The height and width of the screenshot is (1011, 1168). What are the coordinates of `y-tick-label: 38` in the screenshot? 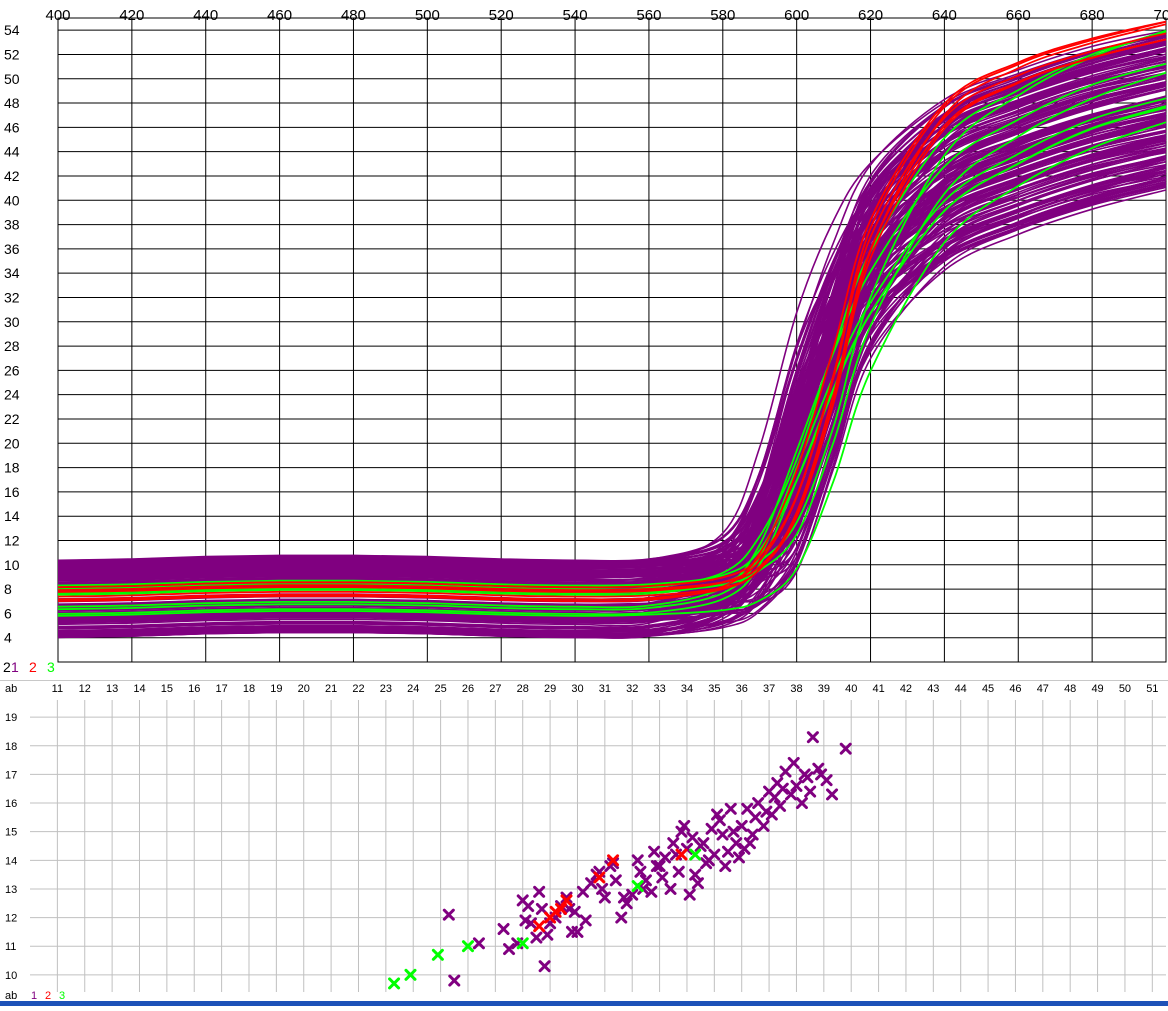 It's located at (12, 225).